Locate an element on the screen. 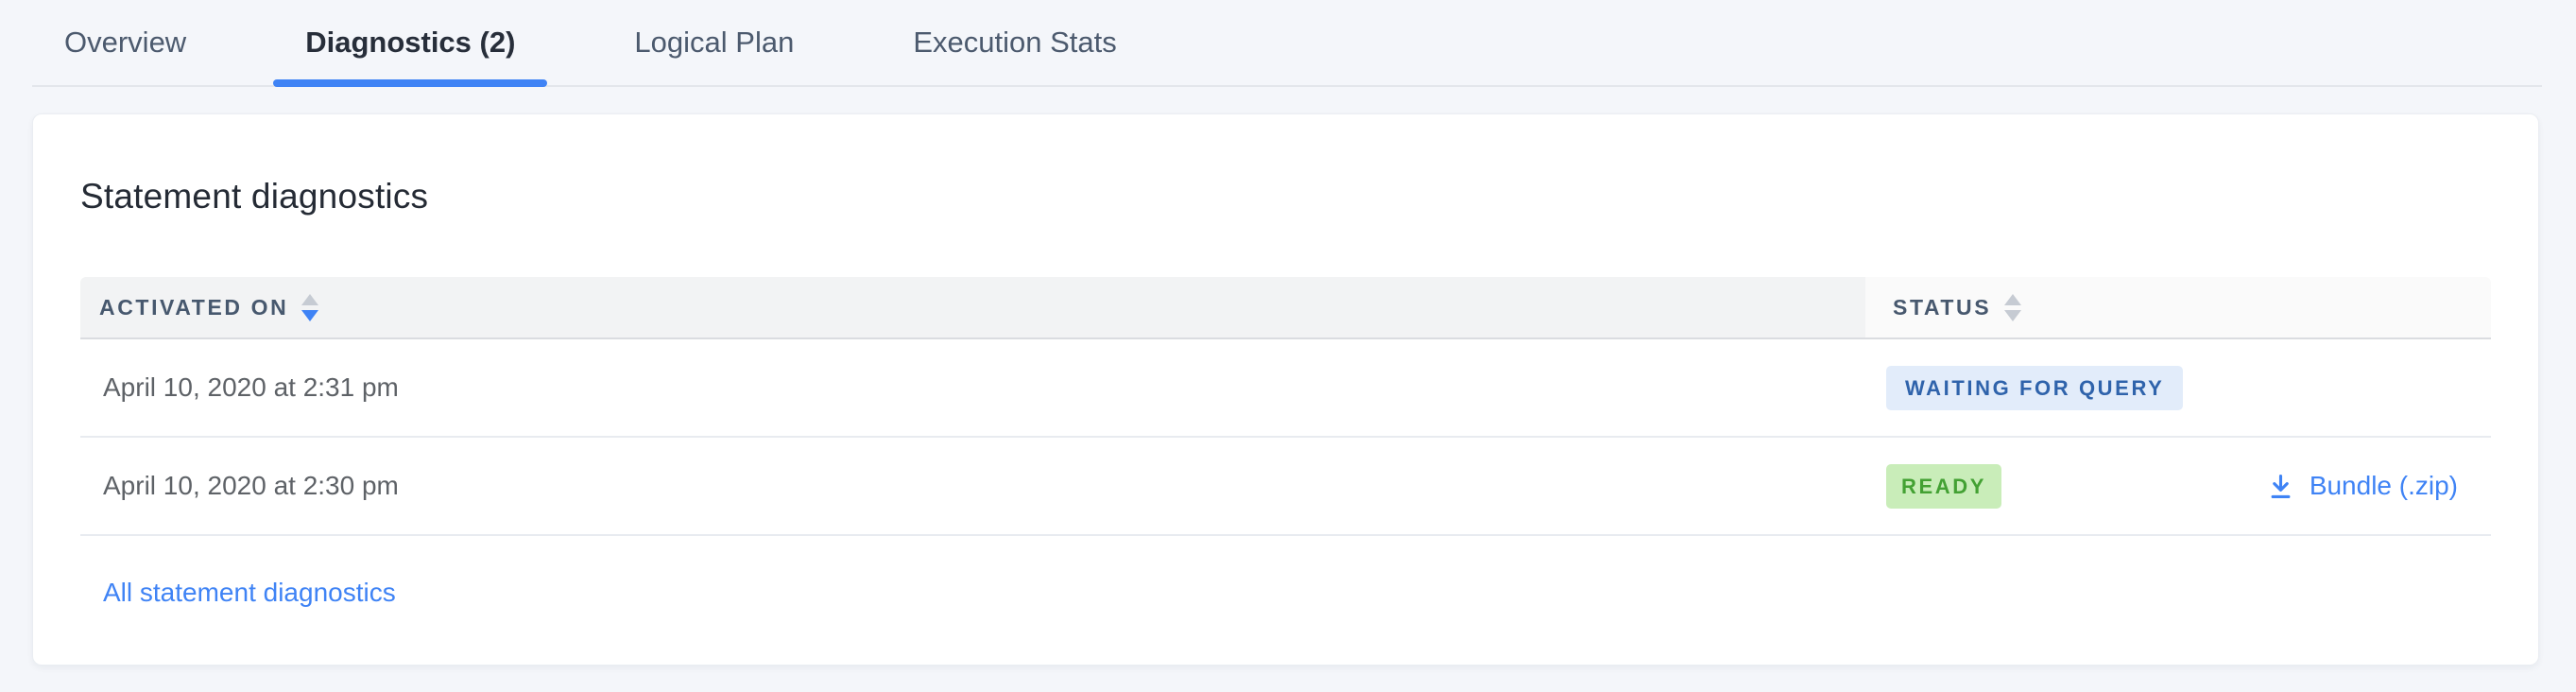  tab-execution-stats-label: Execution Stats is located at coordinates (1015, 43).